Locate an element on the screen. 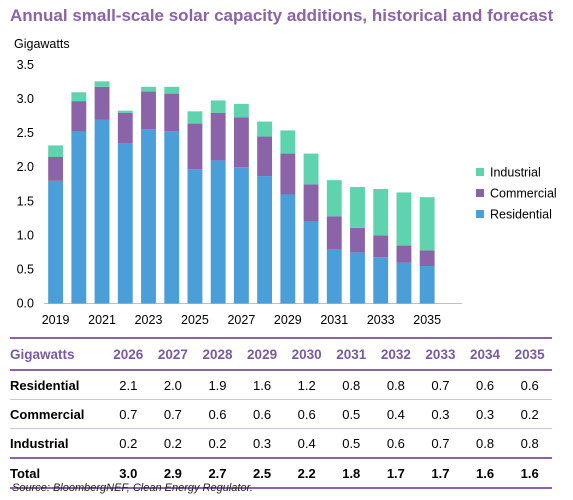 This screenshot has height=500, width=573. legend-label-commercial: Commercial is located at coordinates (523, 194).